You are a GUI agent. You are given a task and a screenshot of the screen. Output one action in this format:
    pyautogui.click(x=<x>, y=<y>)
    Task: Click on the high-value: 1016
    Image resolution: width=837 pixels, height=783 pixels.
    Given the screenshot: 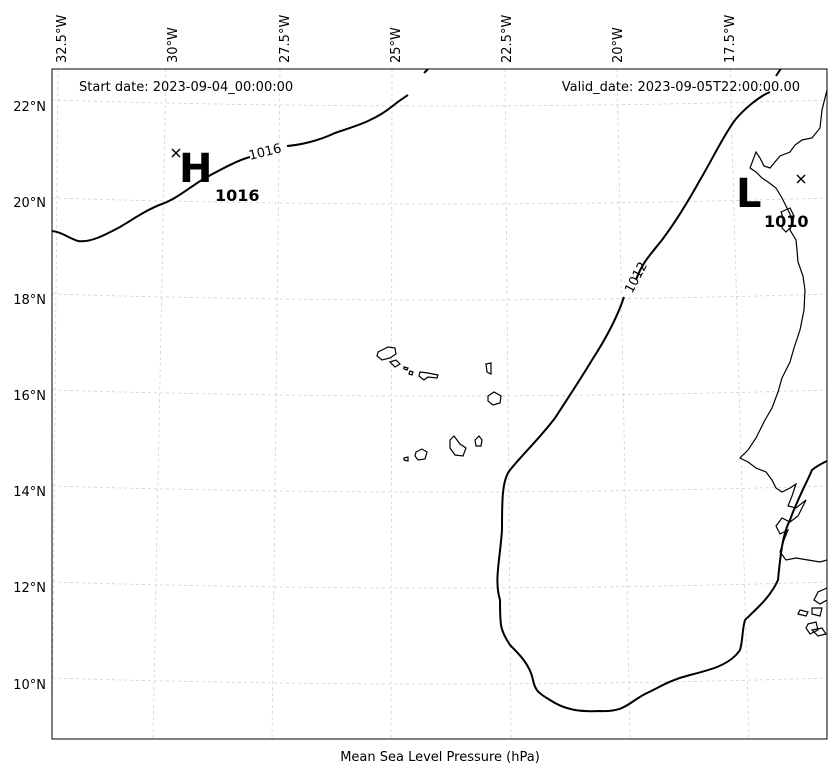 What is the action you would take?
    pyautogui.click(x=237, y=195)
    